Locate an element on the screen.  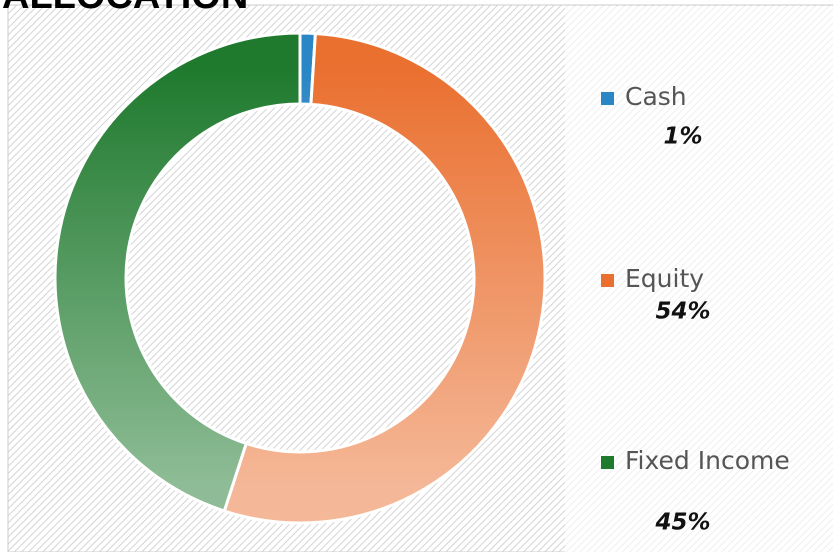
value-label: 54% is located at coordinates (682, 312).